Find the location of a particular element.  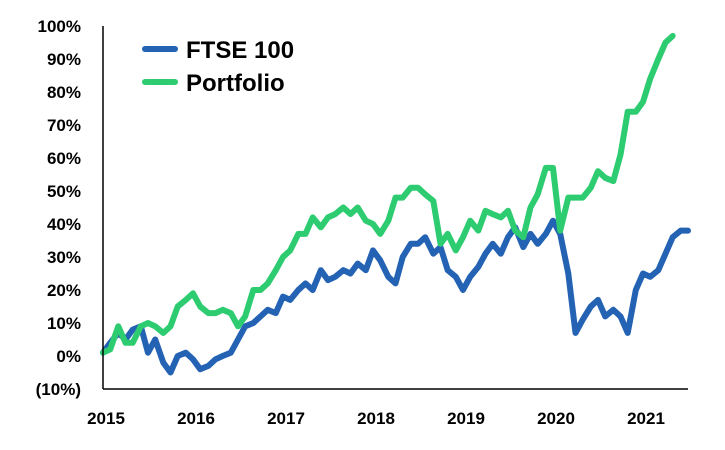

x-tick-label: 2020 is located at coordinates (556, 418).